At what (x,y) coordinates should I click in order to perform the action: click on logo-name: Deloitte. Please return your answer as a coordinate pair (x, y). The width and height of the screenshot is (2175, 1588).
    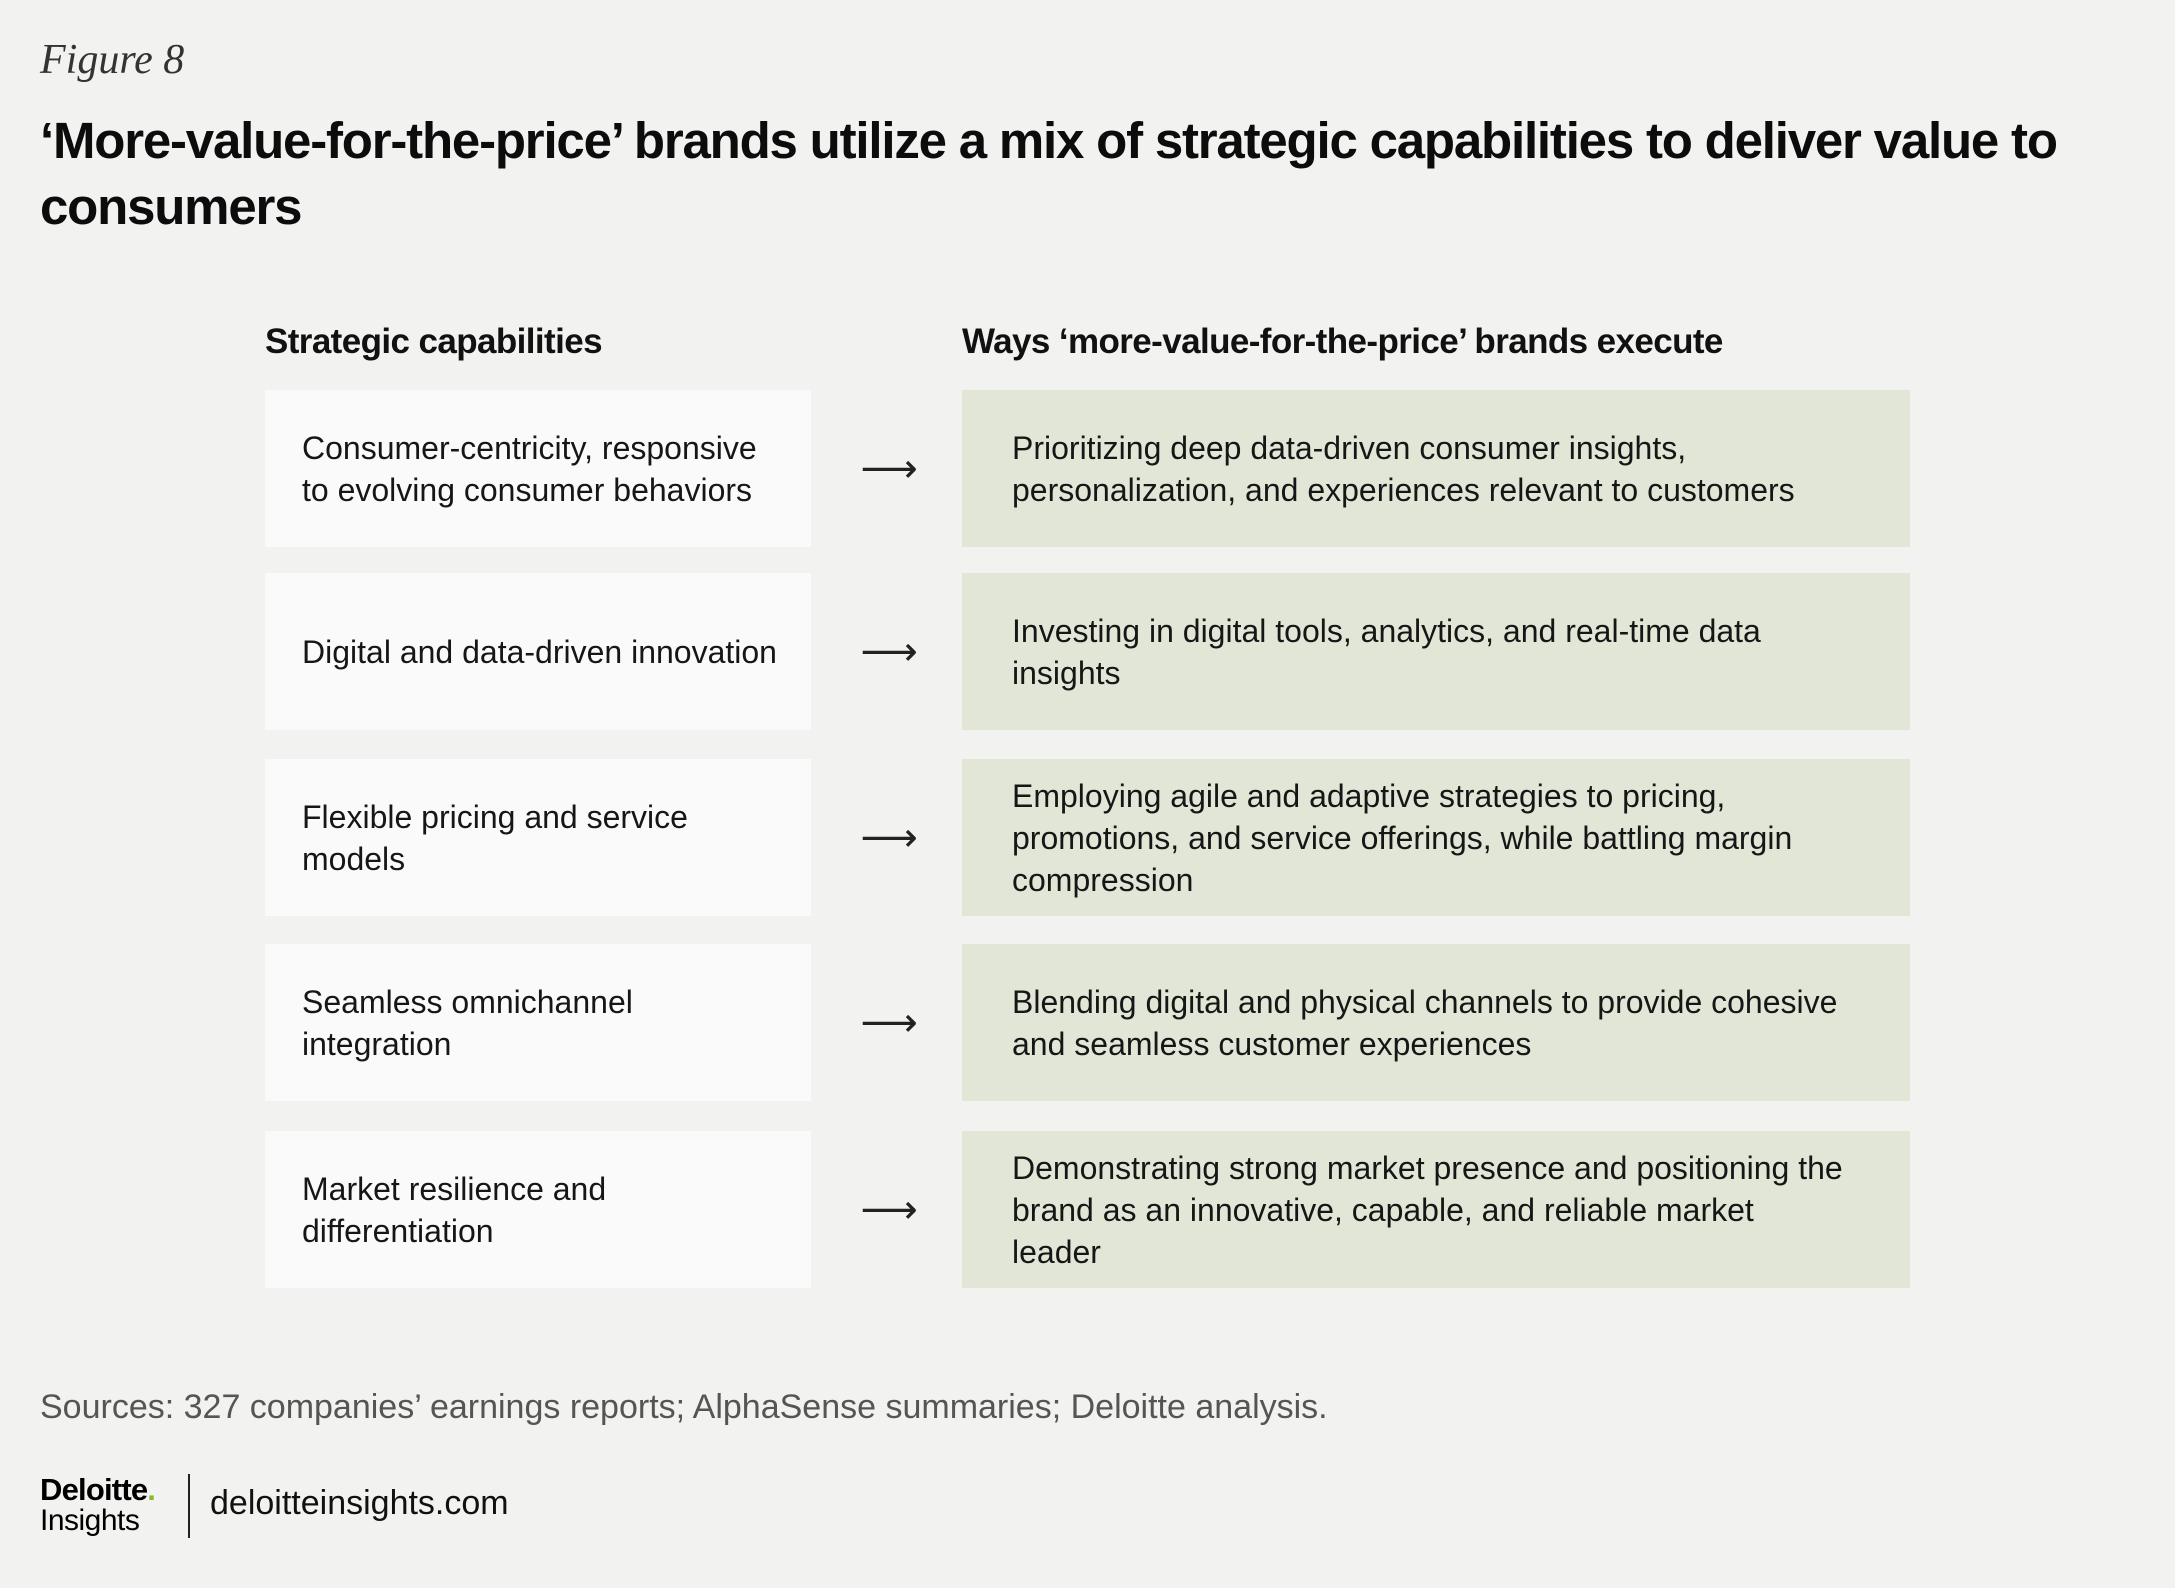
    Looking at the image, I should click on (94, 1489).